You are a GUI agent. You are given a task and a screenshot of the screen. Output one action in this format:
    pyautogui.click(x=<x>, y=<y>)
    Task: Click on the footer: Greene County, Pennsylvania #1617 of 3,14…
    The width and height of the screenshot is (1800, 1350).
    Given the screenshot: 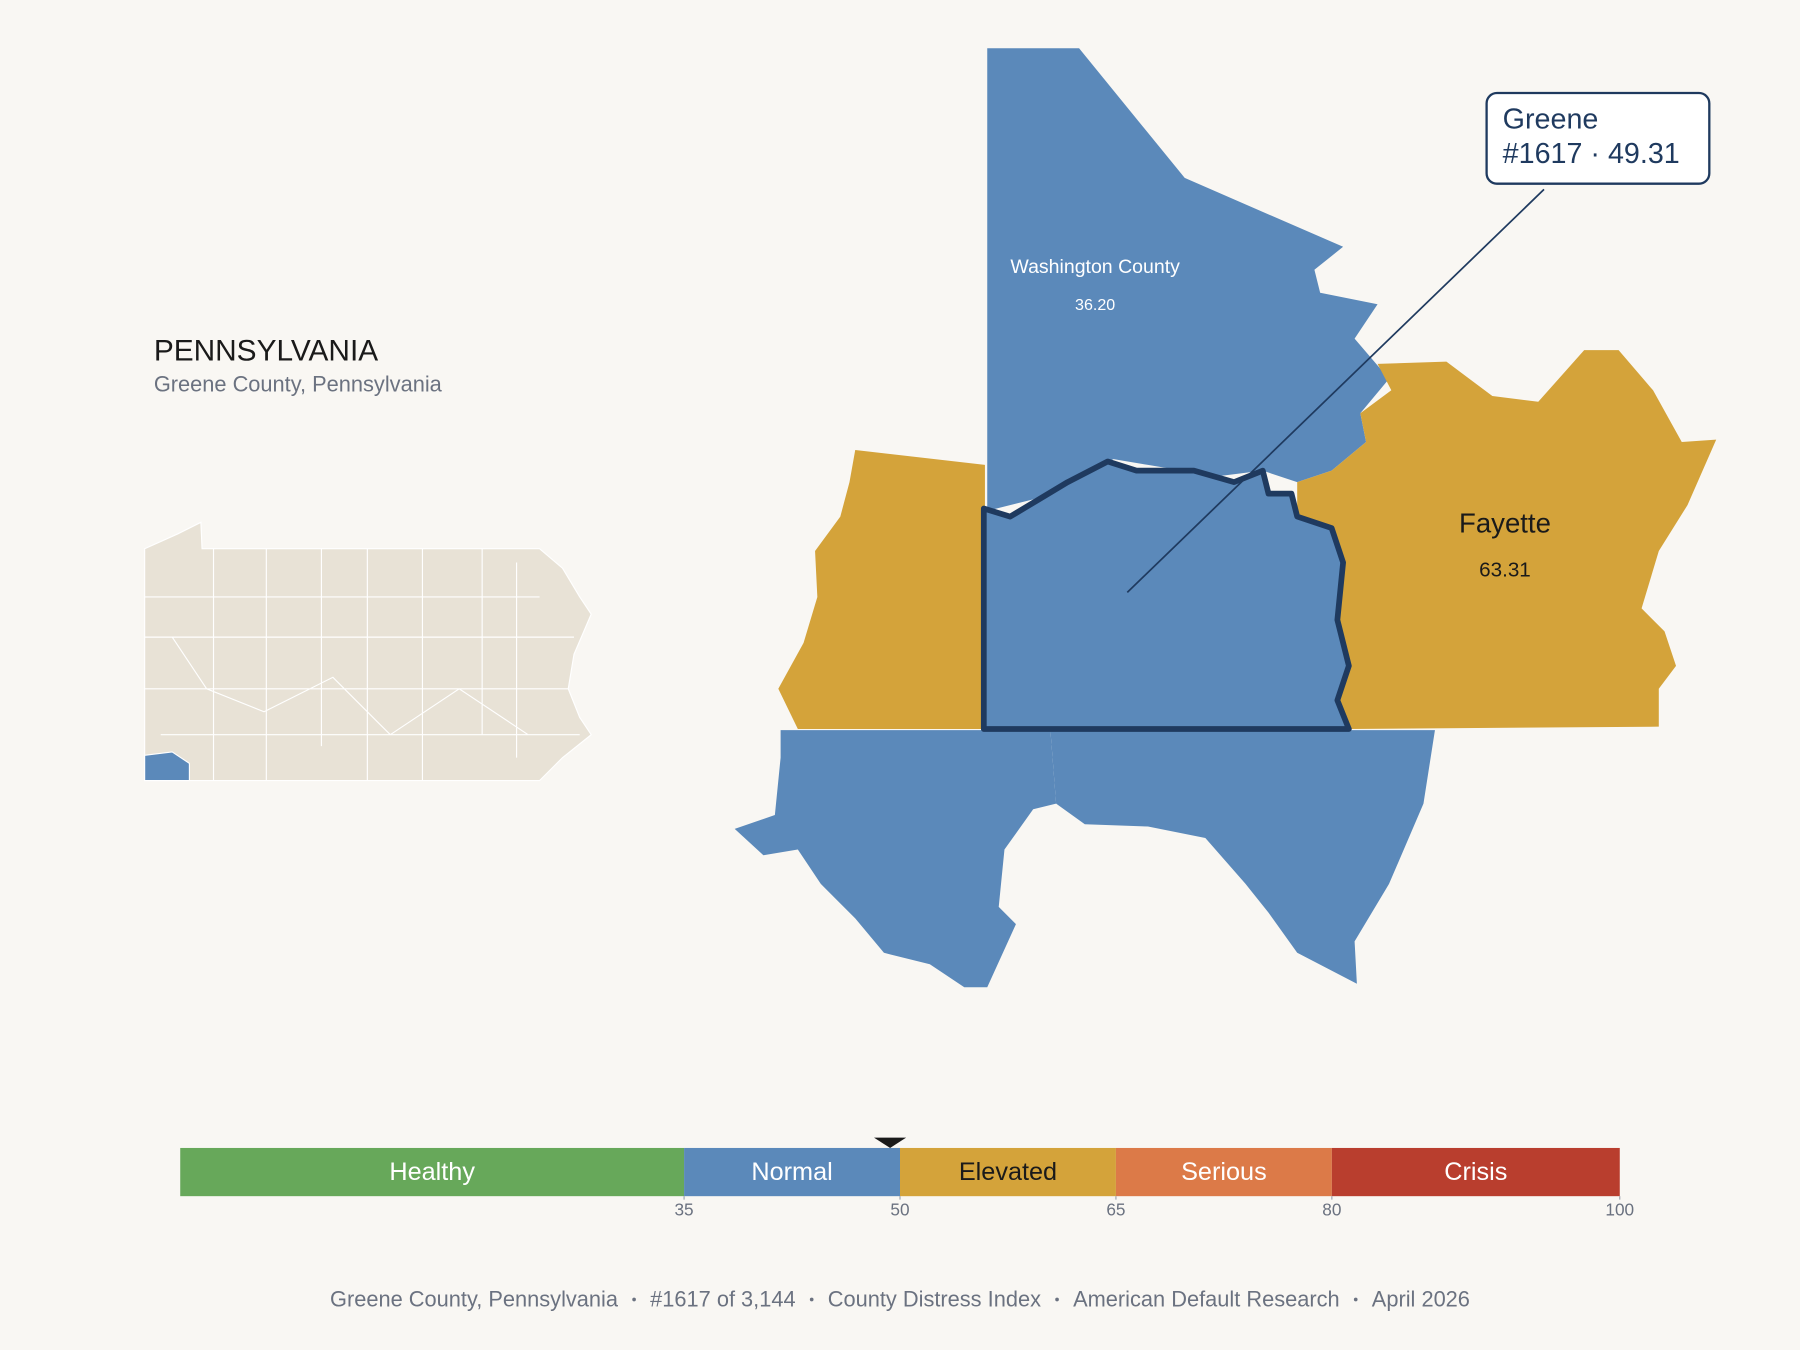 What is the action you would take?
    pyautogui.click(x=900, y=1298)
    